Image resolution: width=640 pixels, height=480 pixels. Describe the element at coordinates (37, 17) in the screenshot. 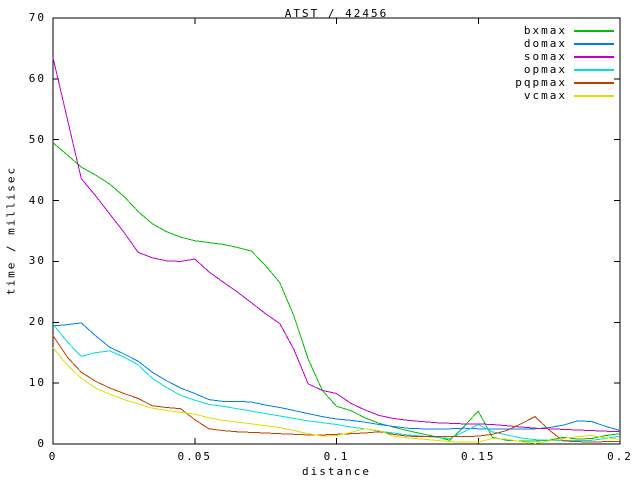

I see `y-tick-label: 70` at that location.